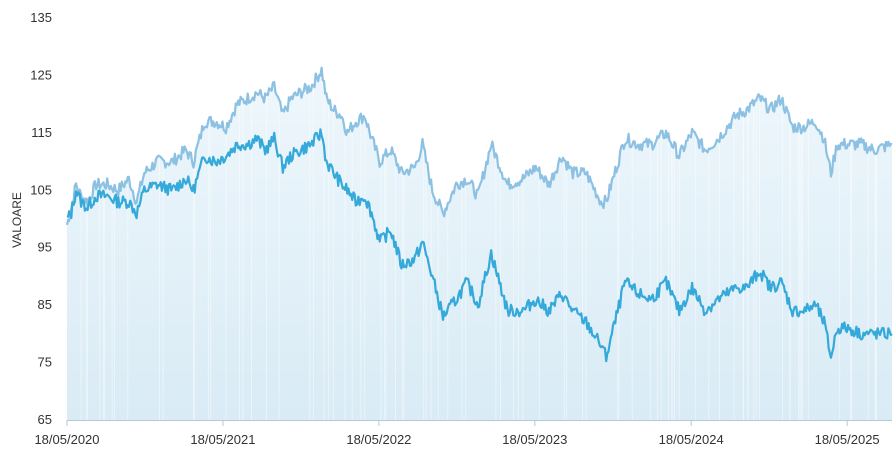  What do you see at coordinates (41, 132) in the screenshot?
I see `y-tick-label: 115` at bounding box center [41, 132].